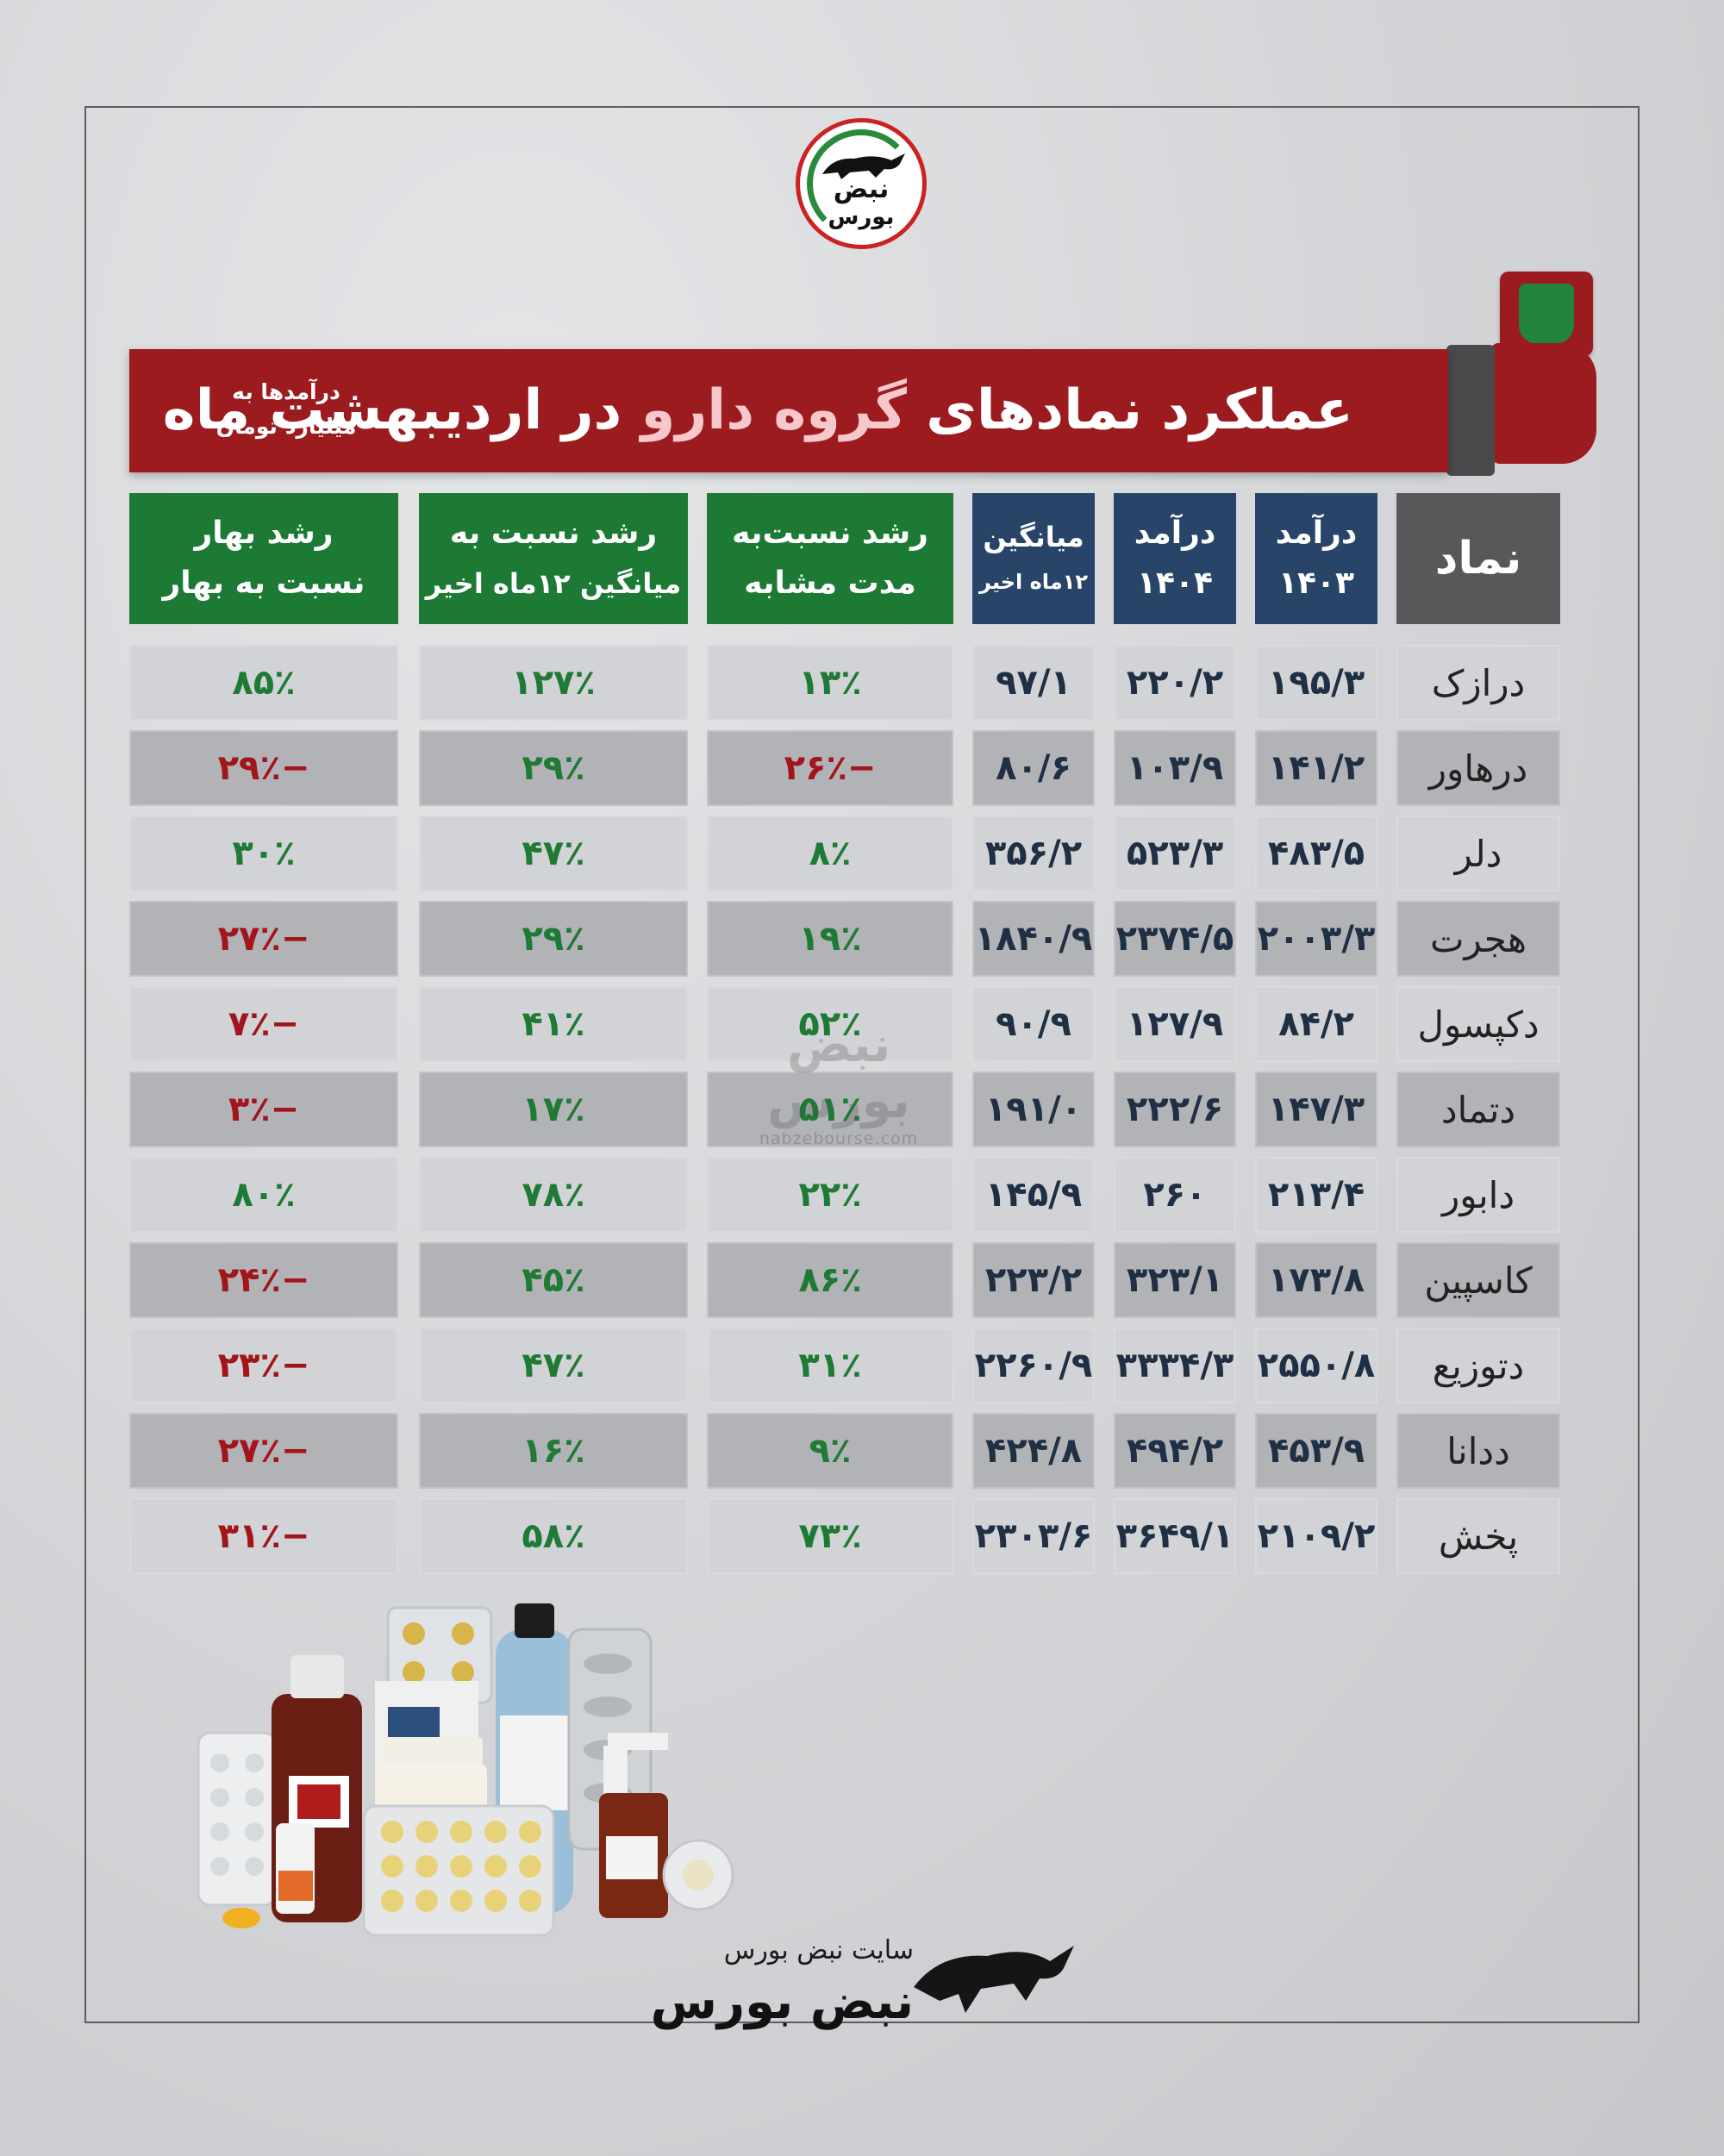  I want to click on cell-r1403: ۲۱۰۹/۲, so click(1316, 1536).